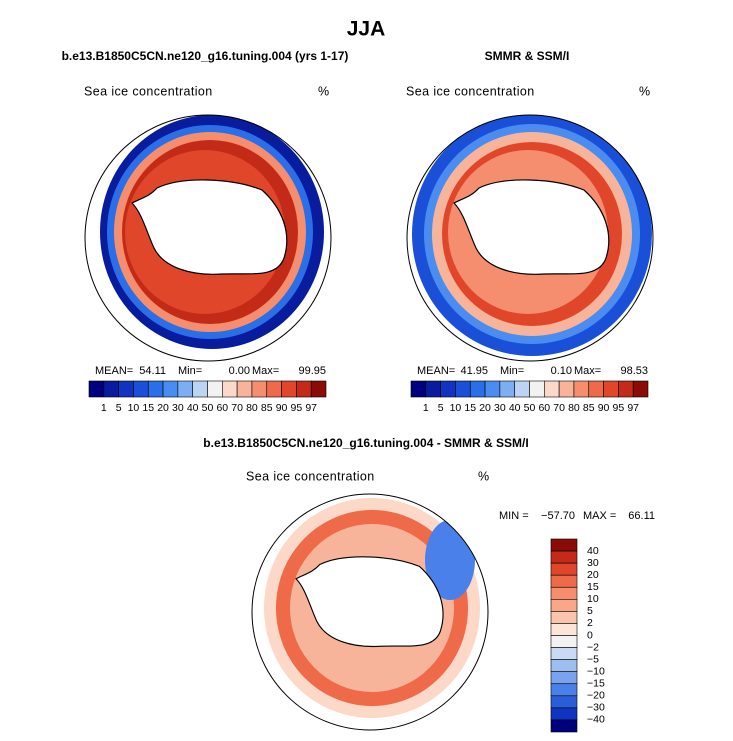  What do you see at coordinates (544, 408) in the screenshot?
I see `colorbar-label: 60` at bounding box center [544, 408].